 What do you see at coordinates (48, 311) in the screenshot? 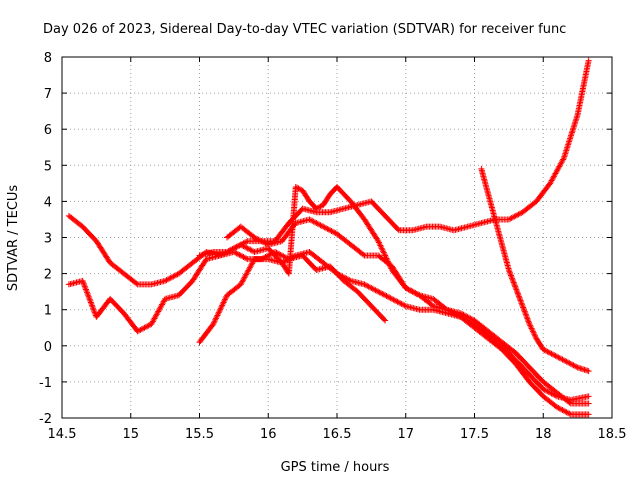
I see `y-tick-label: 1` at bounding box center [48, 311].